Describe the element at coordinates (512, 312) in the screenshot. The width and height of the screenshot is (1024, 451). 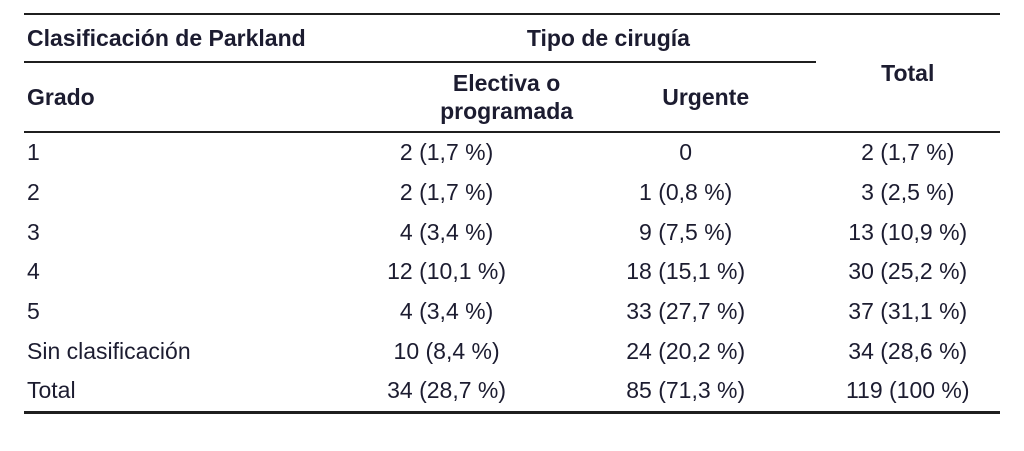
I see `table-row-grade-5: 5 4 (3,4 %) 33 (27,7 %) 37 (31,1 %)` at that location.